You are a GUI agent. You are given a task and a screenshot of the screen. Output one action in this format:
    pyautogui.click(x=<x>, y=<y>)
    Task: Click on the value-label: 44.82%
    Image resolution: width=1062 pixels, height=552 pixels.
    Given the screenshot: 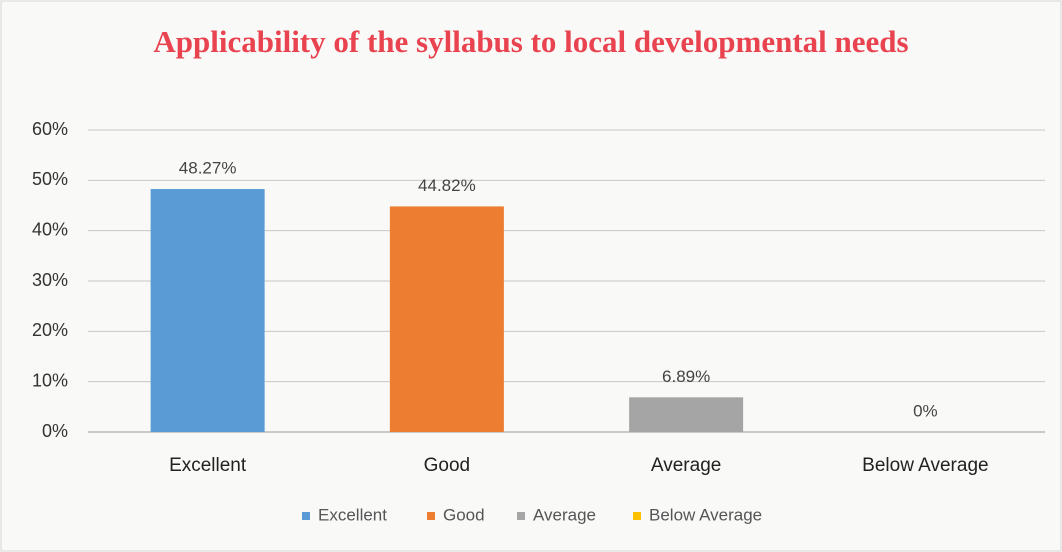 What is the action you would take?
    pyautogui.click(x=447, y=185)
    